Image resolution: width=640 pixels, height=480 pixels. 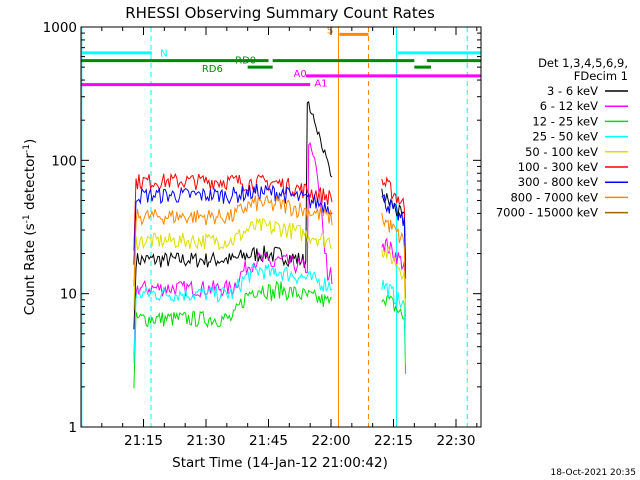 I want to click on series-line-12-25kev, so click(x=233, y=334).